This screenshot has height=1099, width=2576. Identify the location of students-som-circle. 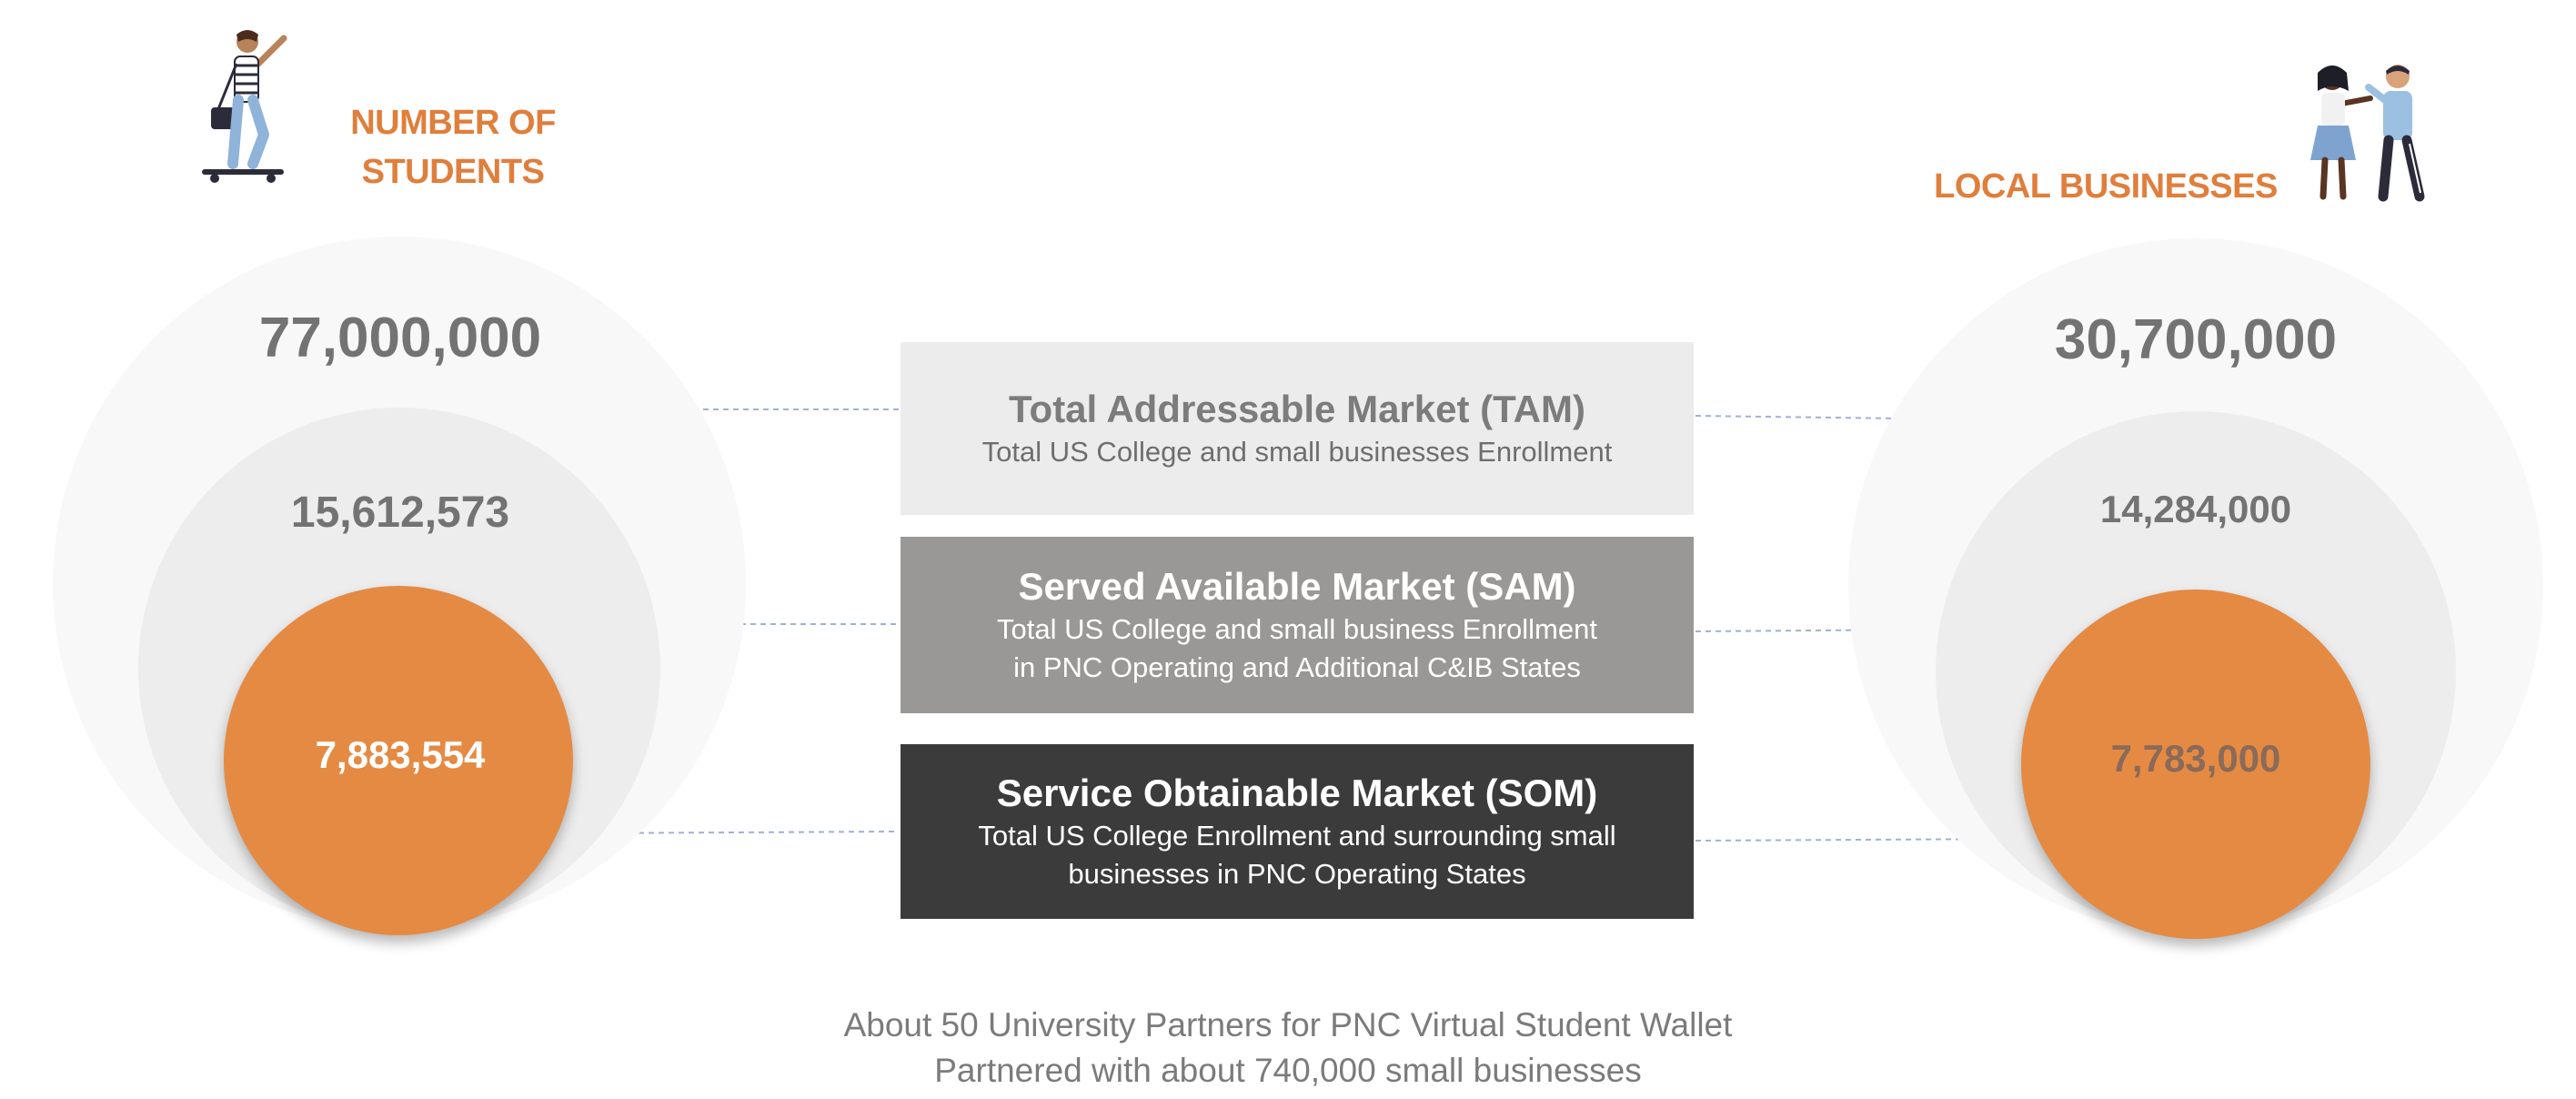
(398, 760).